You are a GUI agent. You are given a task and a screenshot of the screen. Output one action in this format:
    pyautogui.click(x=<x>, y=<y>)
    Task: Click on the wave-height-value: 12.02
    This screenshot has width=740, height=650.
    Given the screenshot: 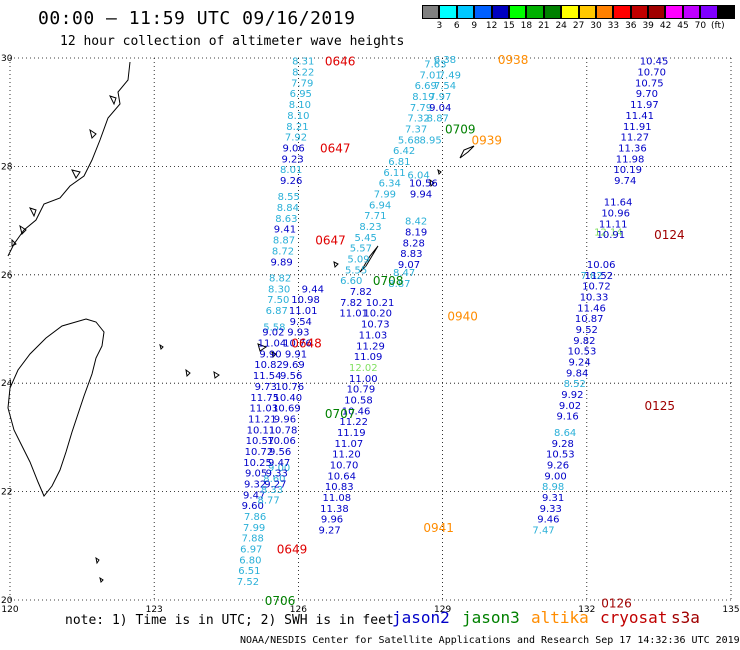 What is the action you would take?
    pyautogui.click(x=363, y=368)
    